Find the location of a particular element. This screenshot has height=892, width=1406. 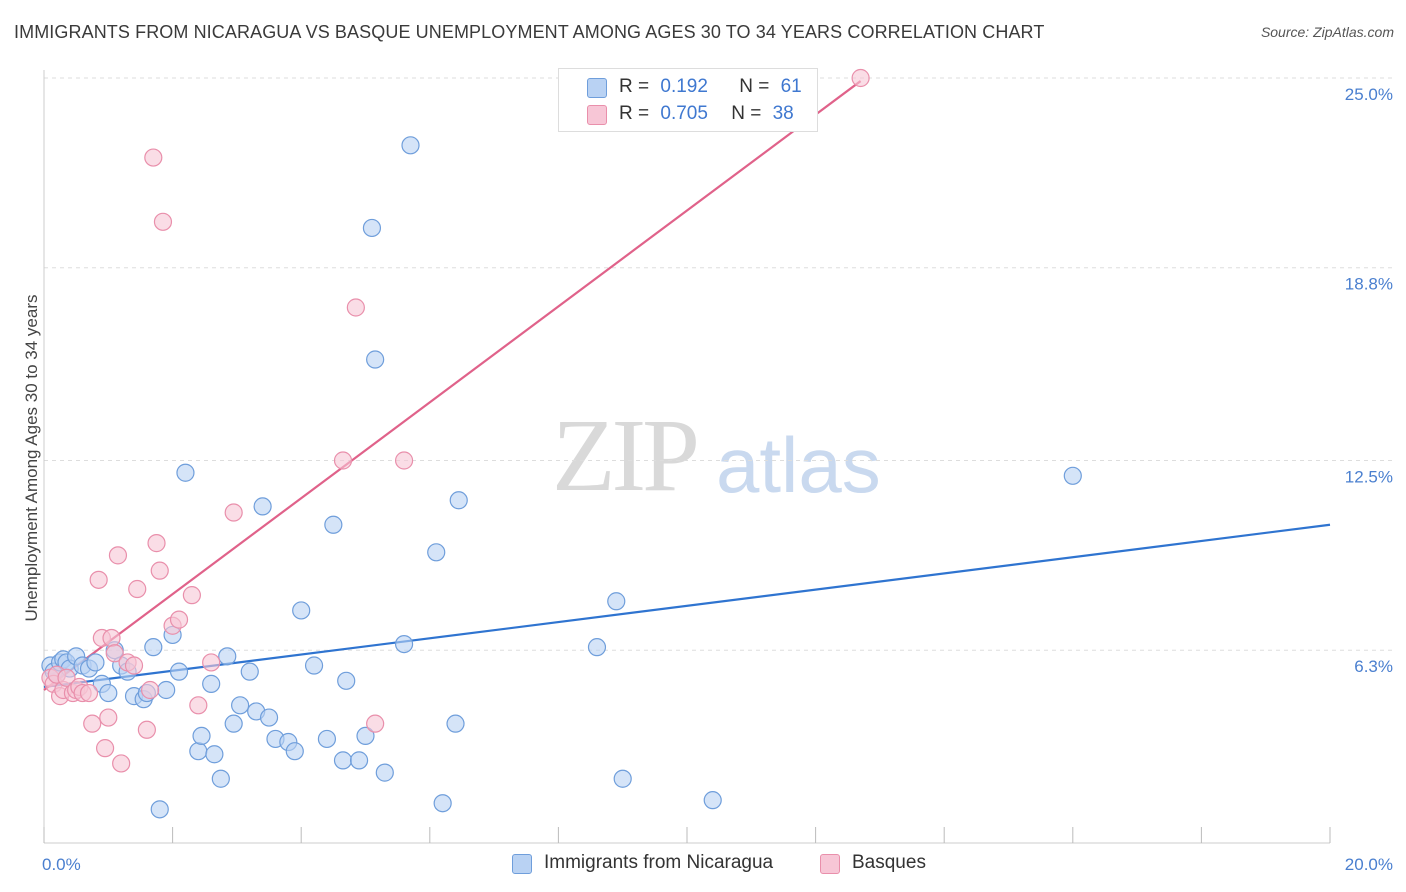

n-value: 61 is located at coordinates (791, 86).